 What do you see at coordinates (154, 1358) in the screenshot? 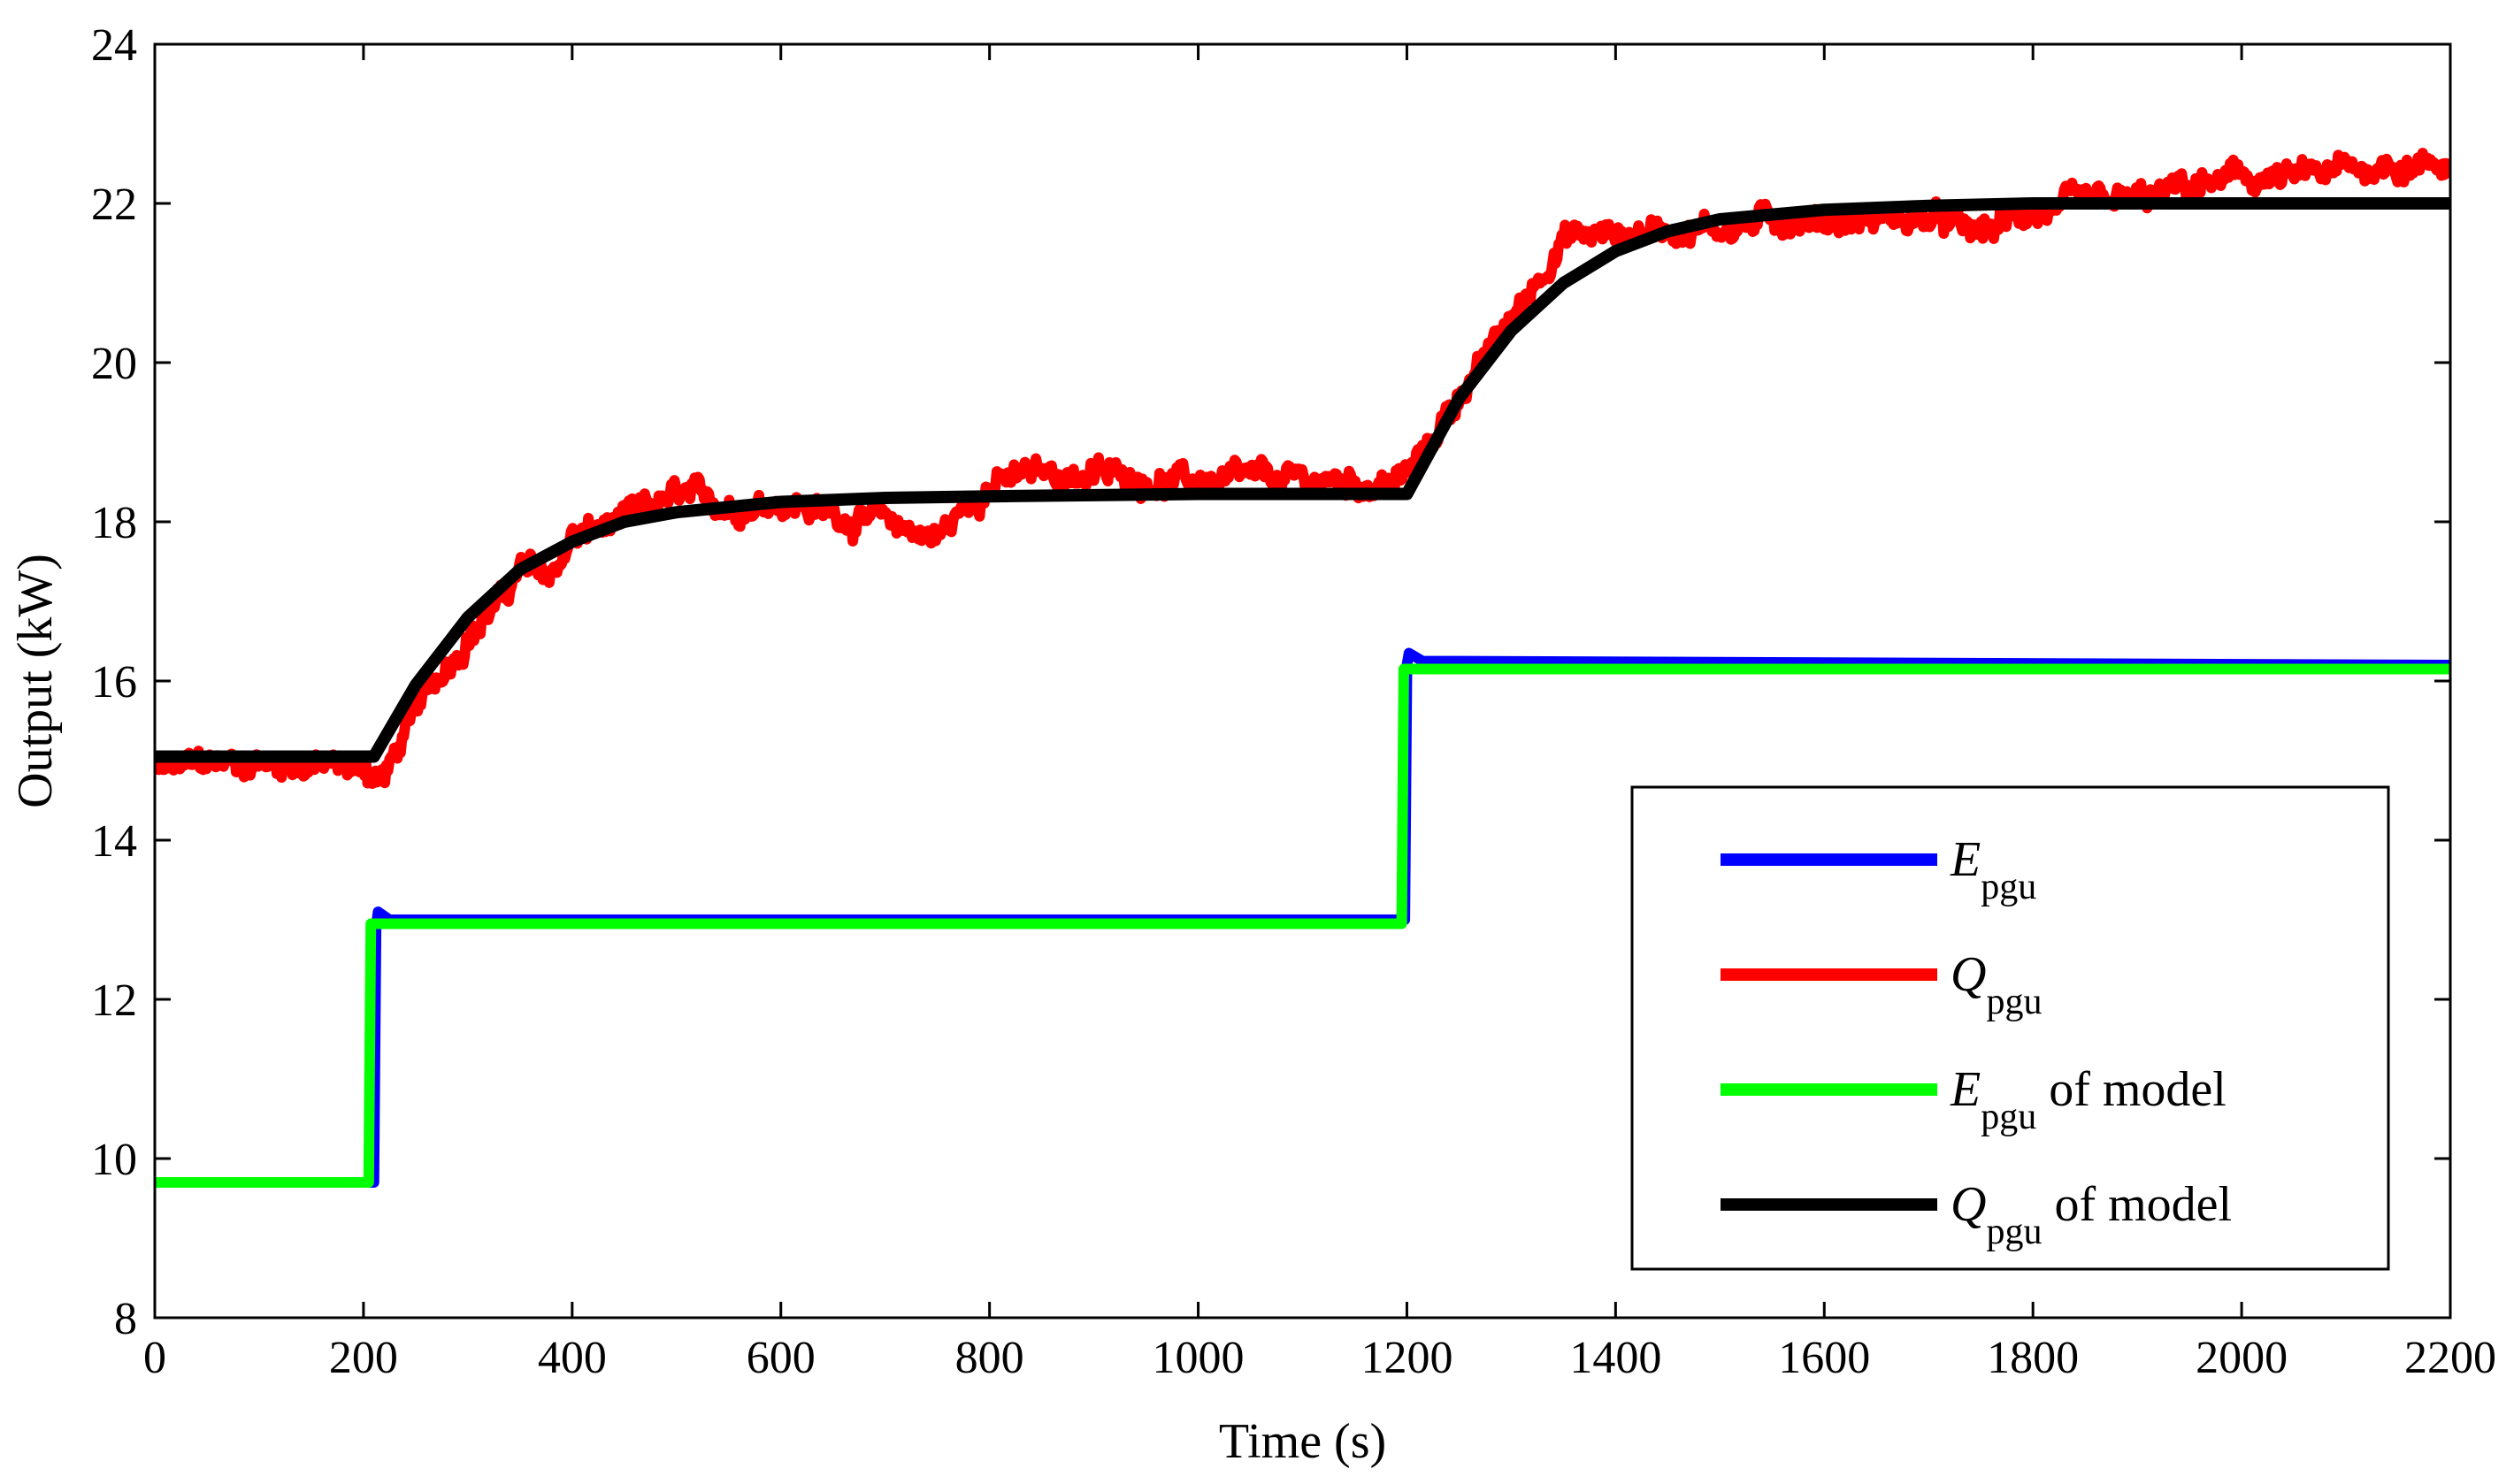
I see `x-tick-label: 0` at bounding box center [154, 1358].